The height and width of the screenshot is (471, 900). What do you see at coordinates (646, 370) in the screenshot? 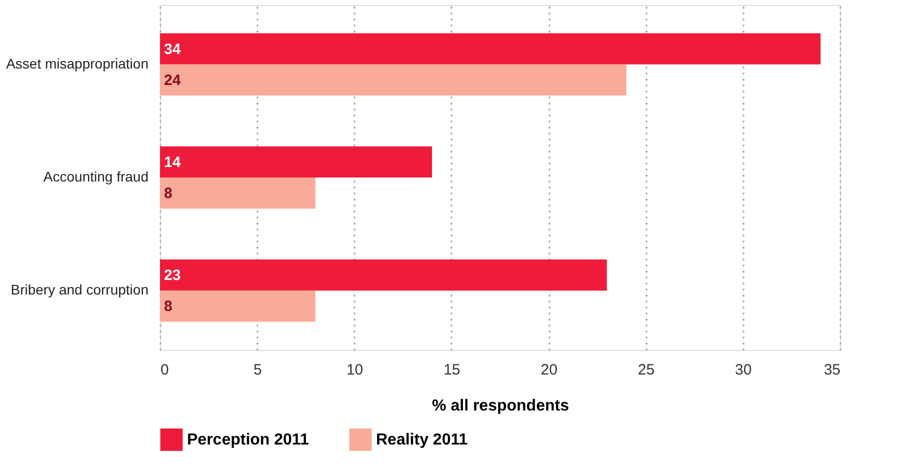
I see `x-tick-label: 25` at bounding box center [646, 370].